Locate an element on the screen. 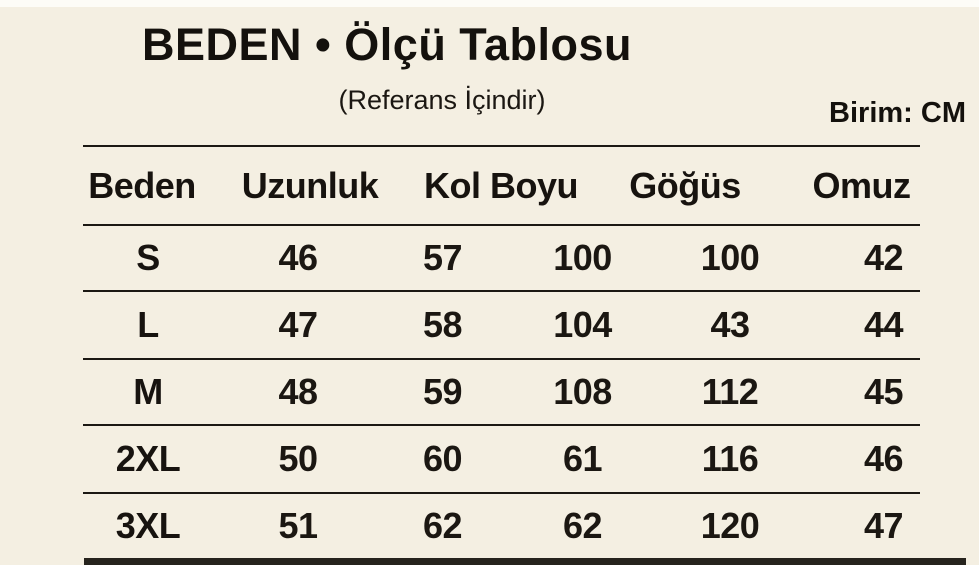  value-cell: 104 is located at coordinates (582, 324).